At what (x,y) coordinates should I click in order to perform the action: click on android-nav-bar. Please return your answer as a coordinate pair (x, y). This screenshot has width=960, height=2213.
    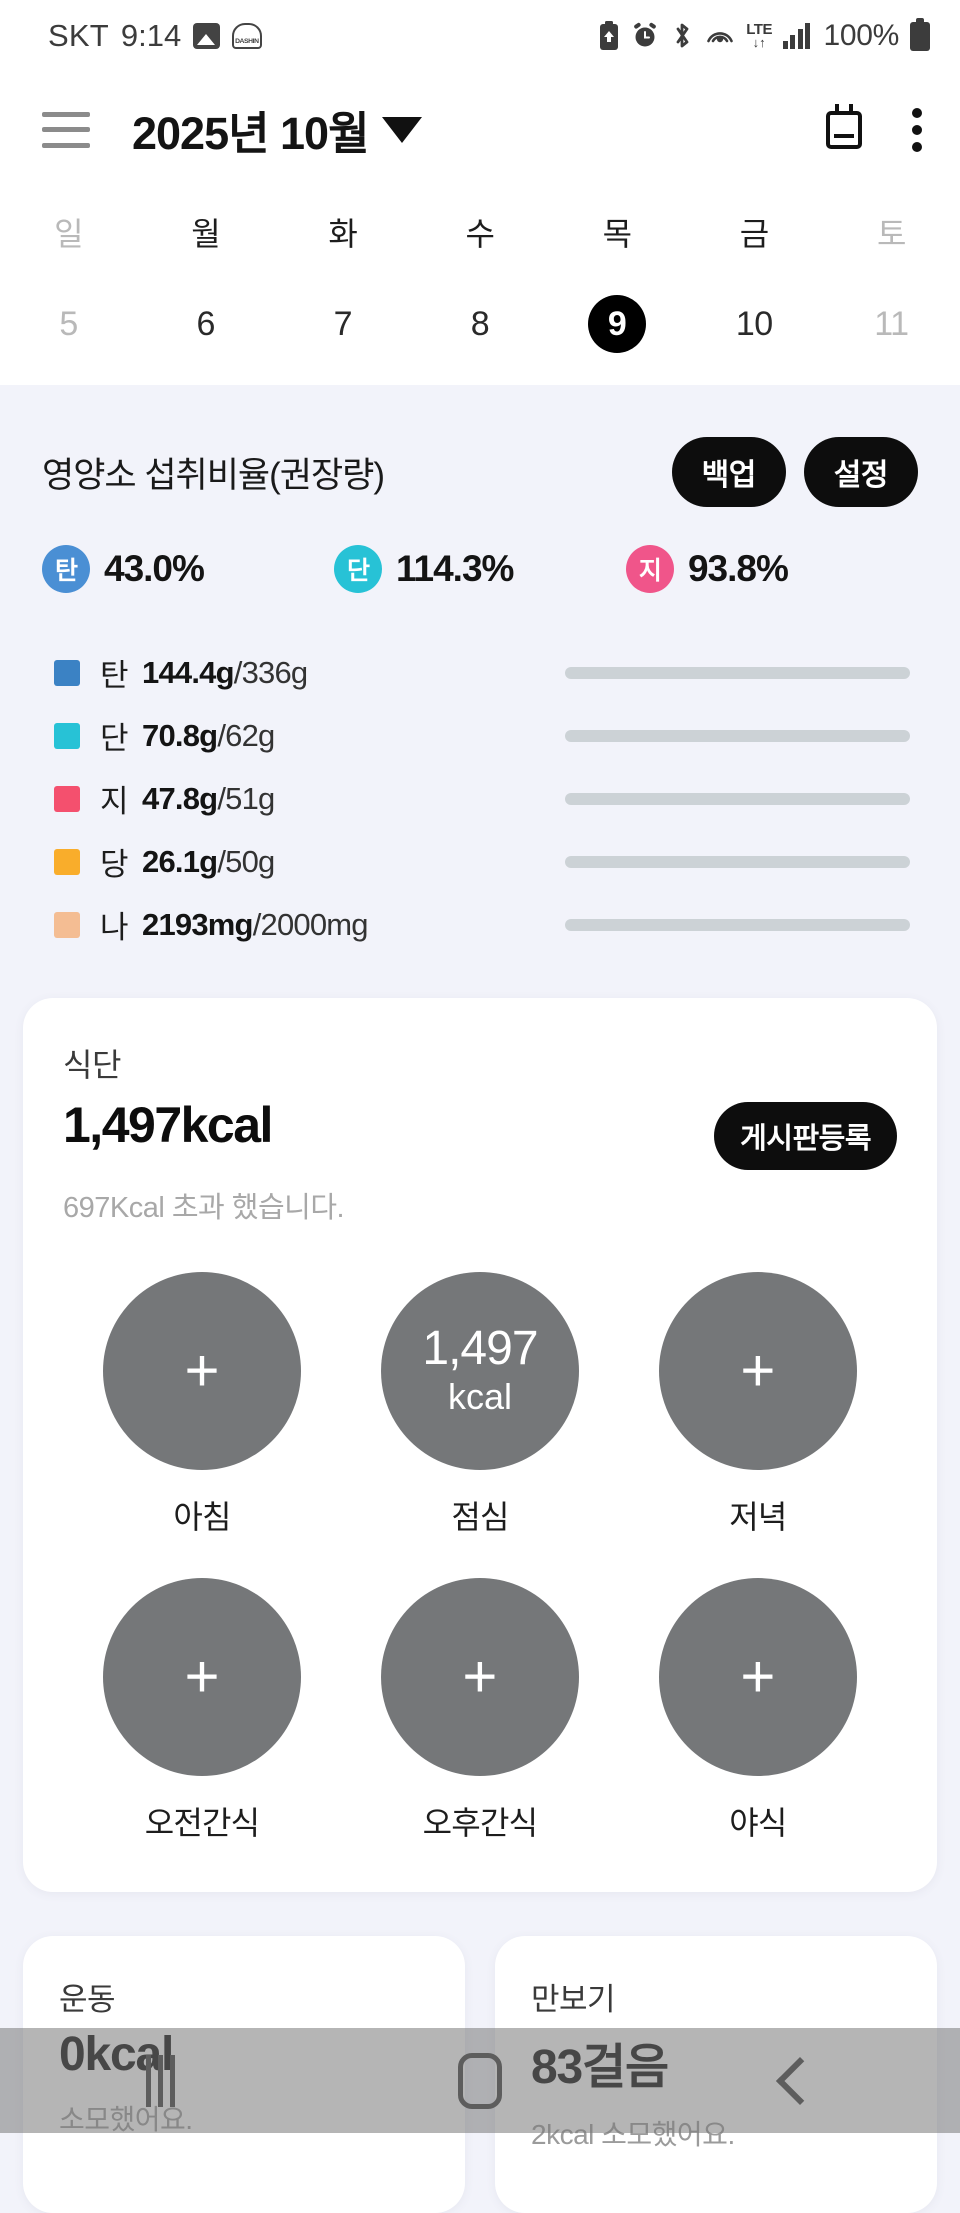
    Looking at the image, I should click on (480, 2080).